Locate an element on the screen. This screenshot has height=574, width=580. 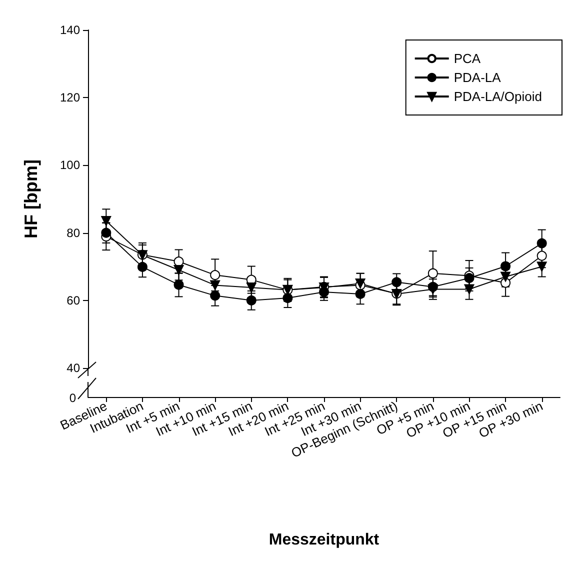
legend-label: PCA is located at coordinates (467, 58).